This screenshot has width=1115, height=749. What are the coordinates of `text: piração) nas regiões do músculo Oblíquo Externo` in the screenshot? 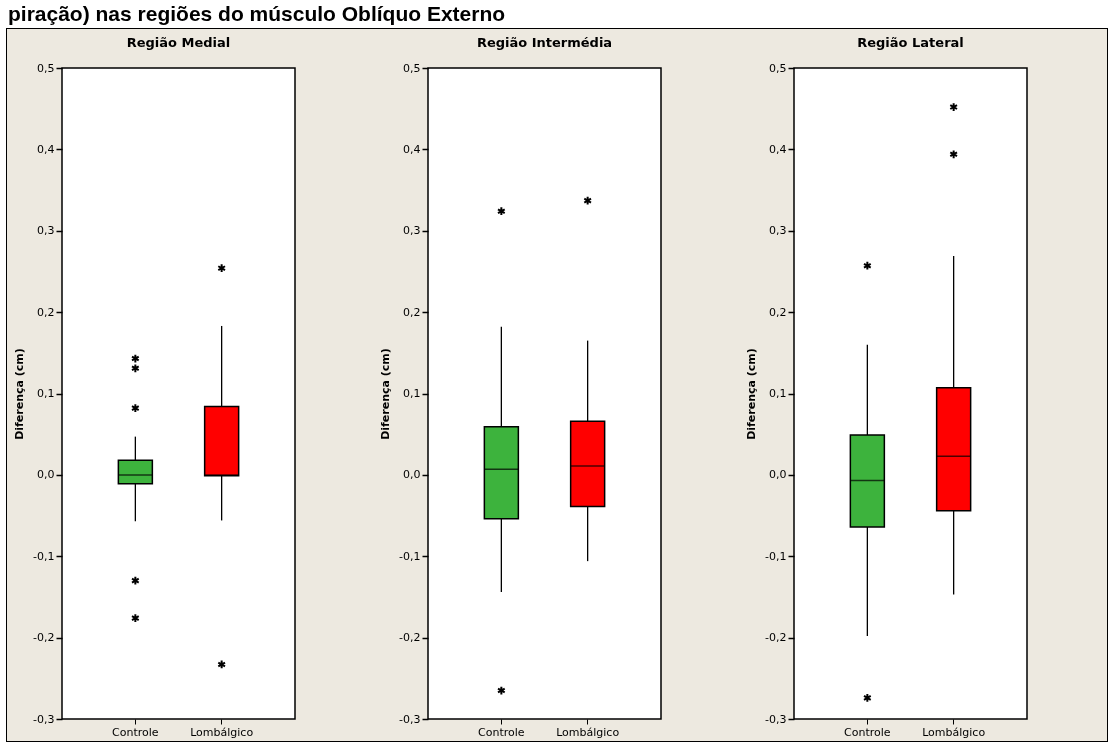 It's located at (257, 14).